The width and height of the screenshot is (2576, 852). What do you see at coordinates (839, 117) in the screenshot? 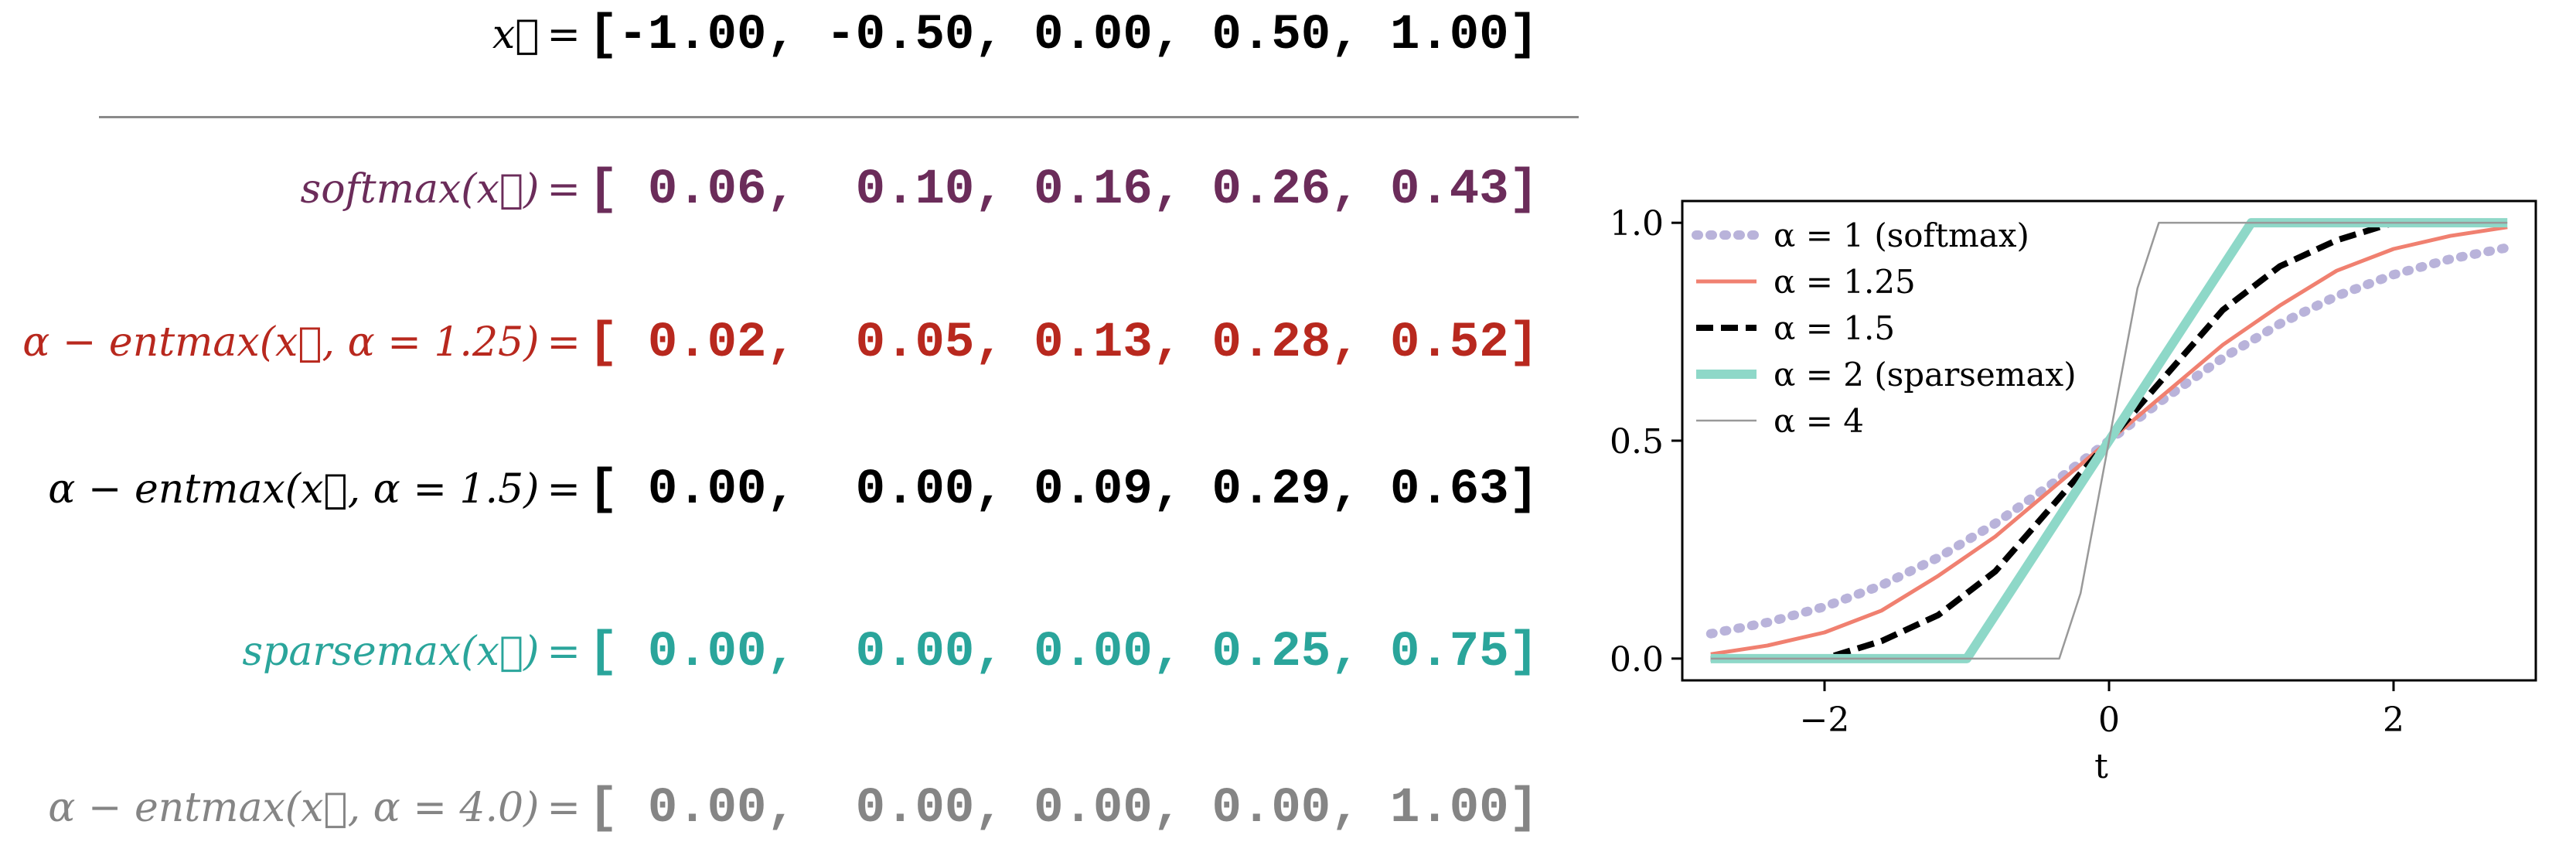
I see `divider-line` at bounding box center [839, 117].